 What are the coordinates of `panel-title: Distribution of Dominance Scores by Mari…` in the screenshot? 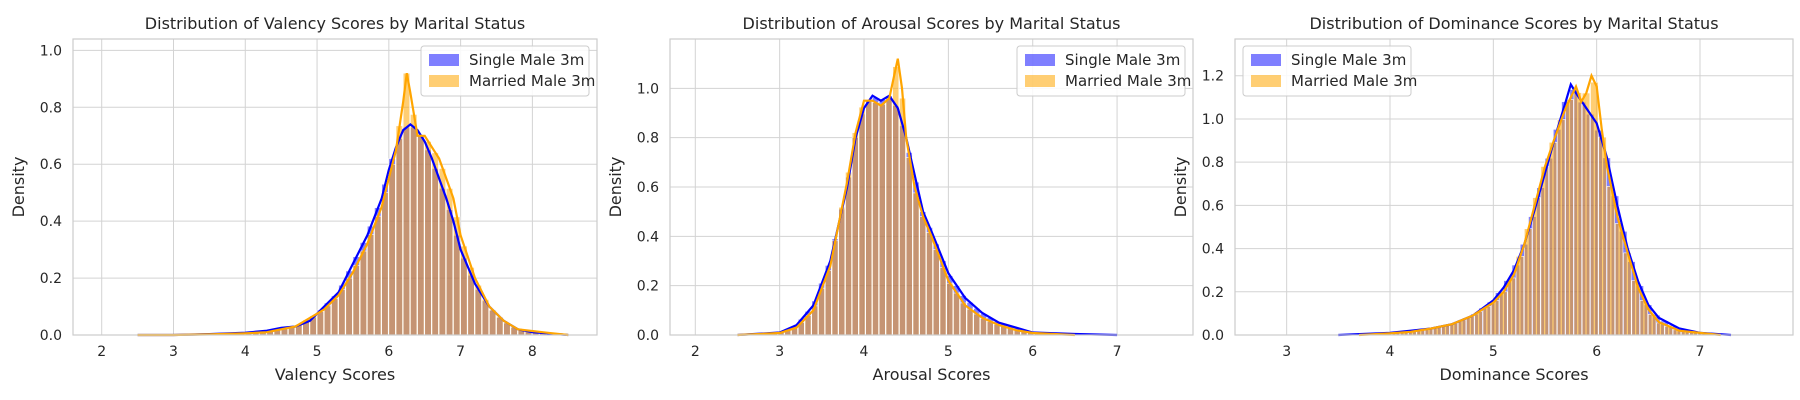 It's located at (1513, 23).